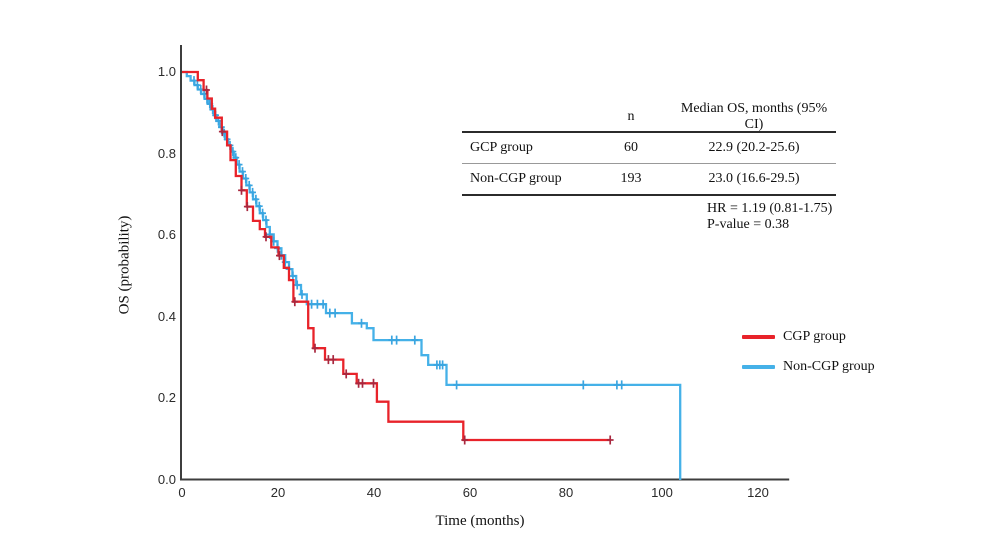 Image resolution: width=986 pixels, height=555 pixels. I want to click on table-header-median: Median OS, months (95% CI), so click(754, 116).